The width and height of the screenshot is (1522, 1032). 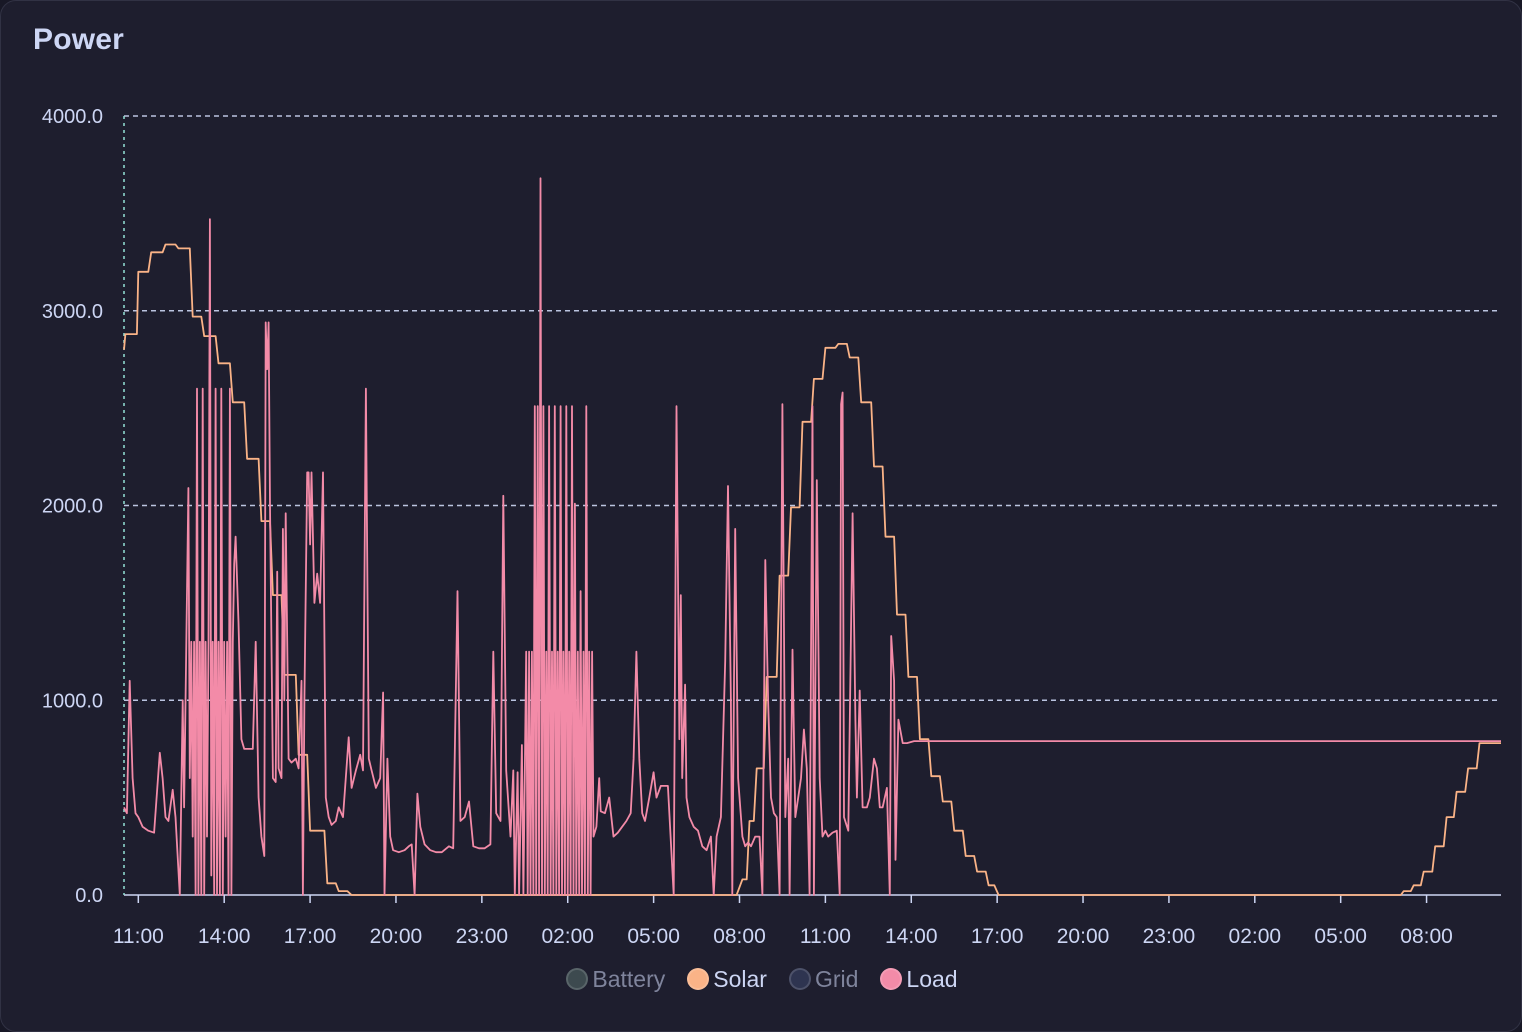 What do you see at coordinates (72, 312) in the screenshot?
I see `y-tick-label-3: 3000.0` at bounding box center [72, 312].